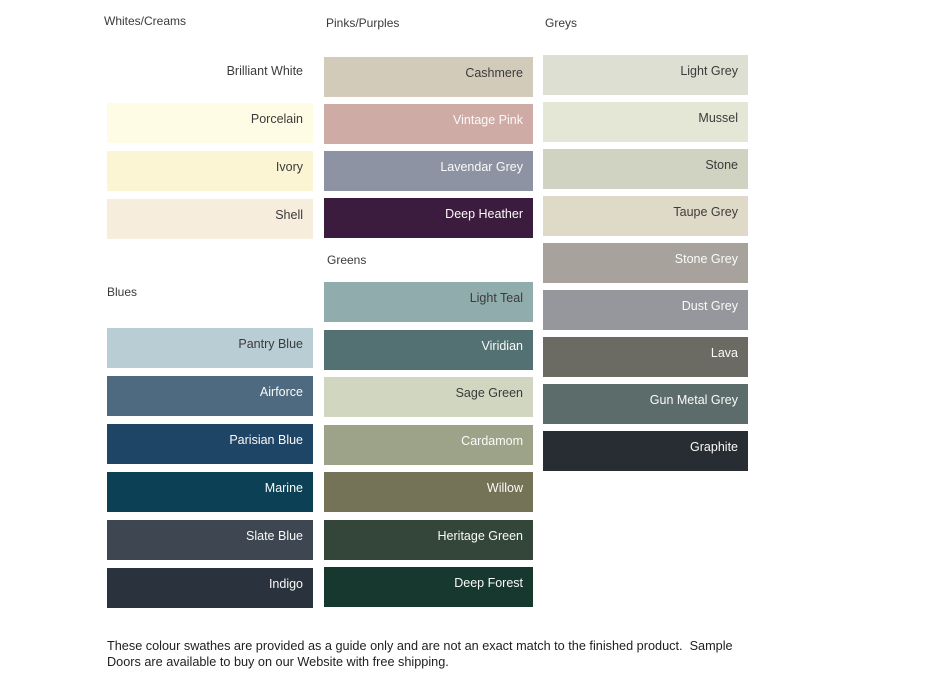 The height and width of the screenshot is (700, 933). Describe the element at coordinates (428, 171) in the screenshot. I see `swatch-lavendar-grey: Lavendar Grey` at that location.